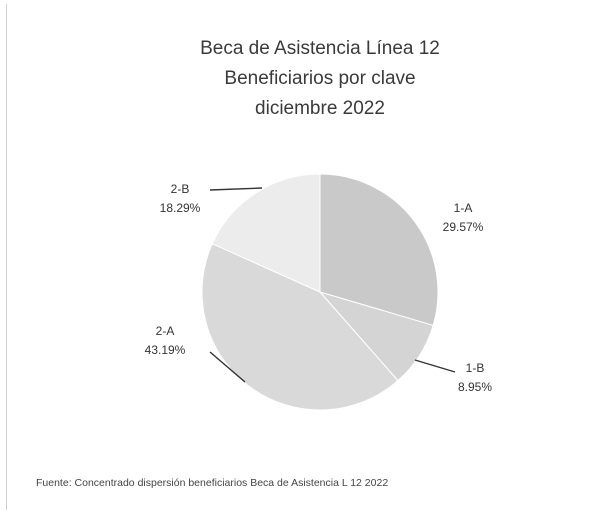 The height and width of the screenshot is (516, 610). I want to click on slice-category-label-2-A: 2-A, so click(165, 331).